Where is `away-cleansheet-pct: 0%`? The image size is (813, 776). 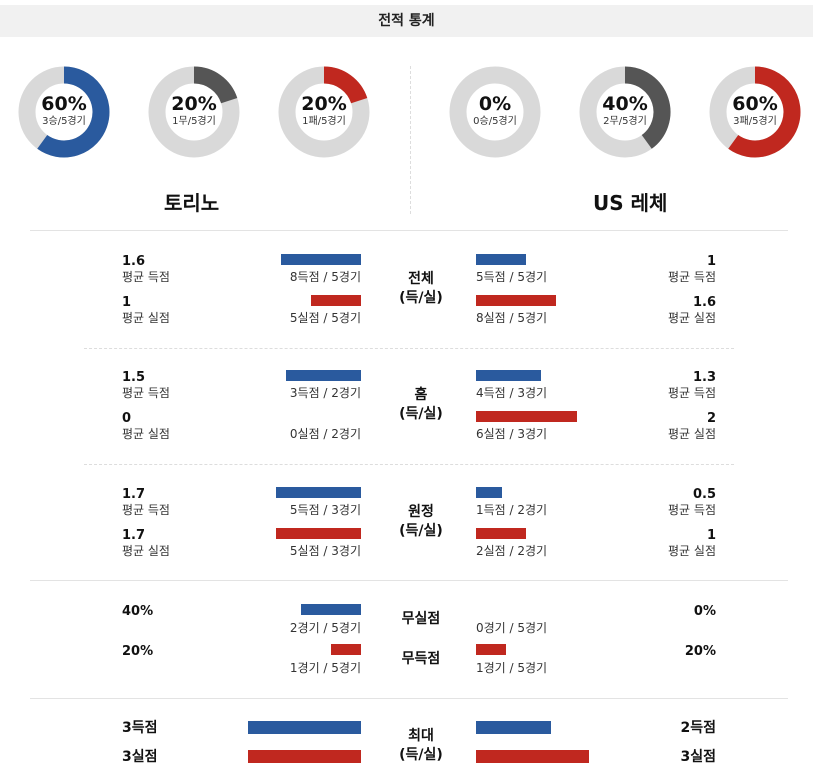
away-cleansheet-pct: 0% is located at coordinates (704, 611).